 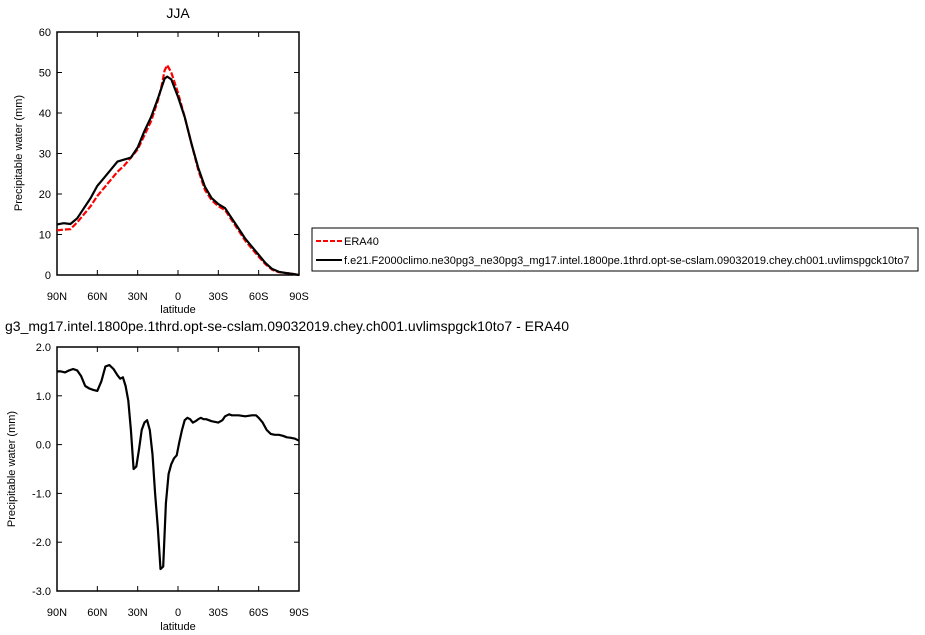 I want to click on top-y-tick-label: 0, so click(x=48, y=276).